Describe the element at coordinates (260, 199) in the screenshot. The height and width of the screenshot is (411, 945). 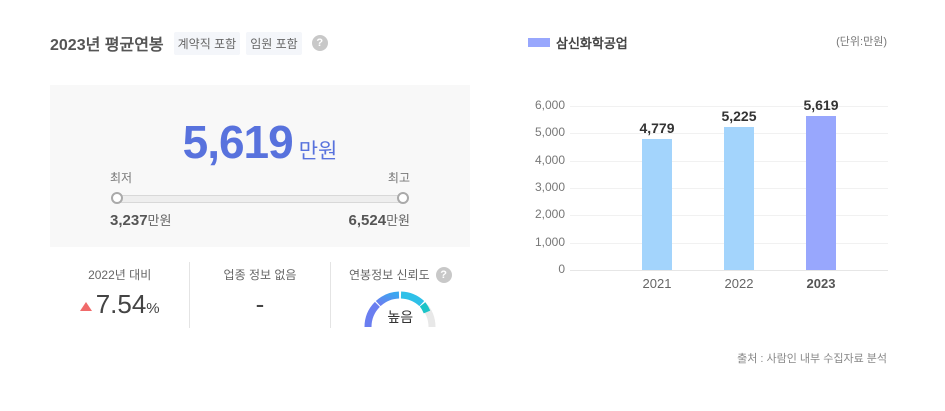
I see `salary-range-track` at that location.